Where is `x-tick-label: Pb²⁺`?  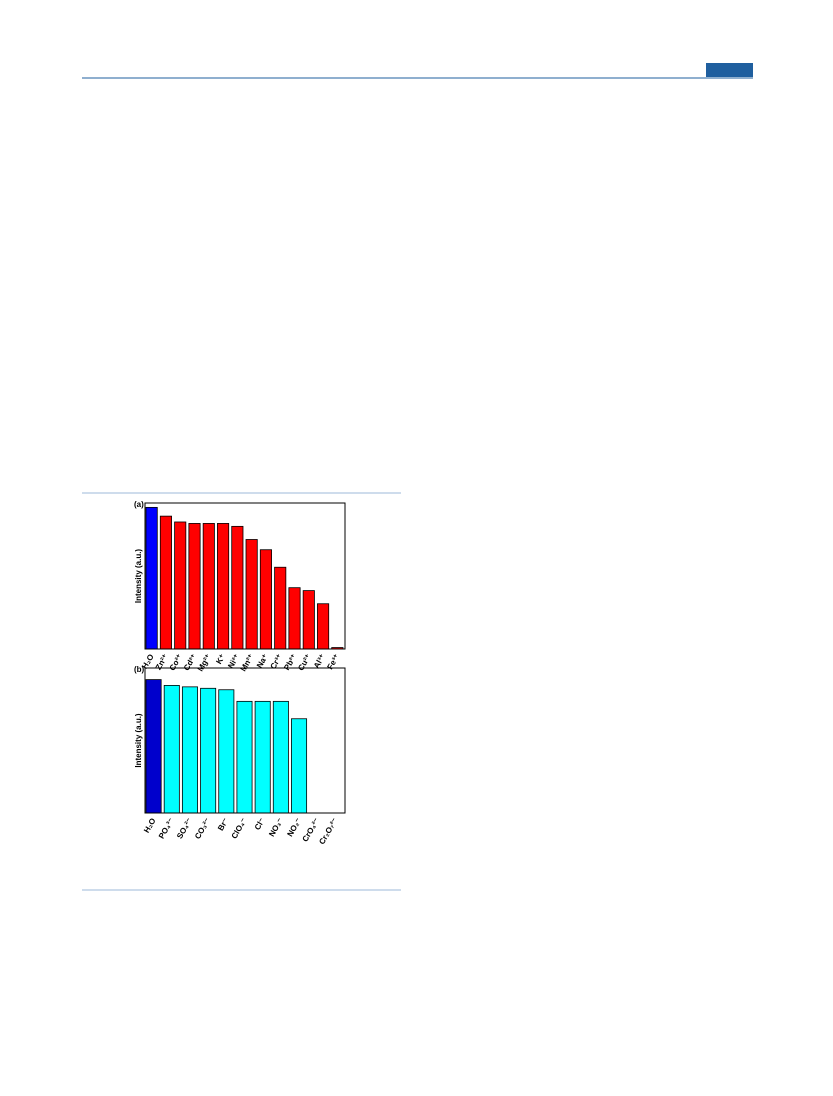 x-tick-label: Pb²⁺ is located at coordinates (290, 662).